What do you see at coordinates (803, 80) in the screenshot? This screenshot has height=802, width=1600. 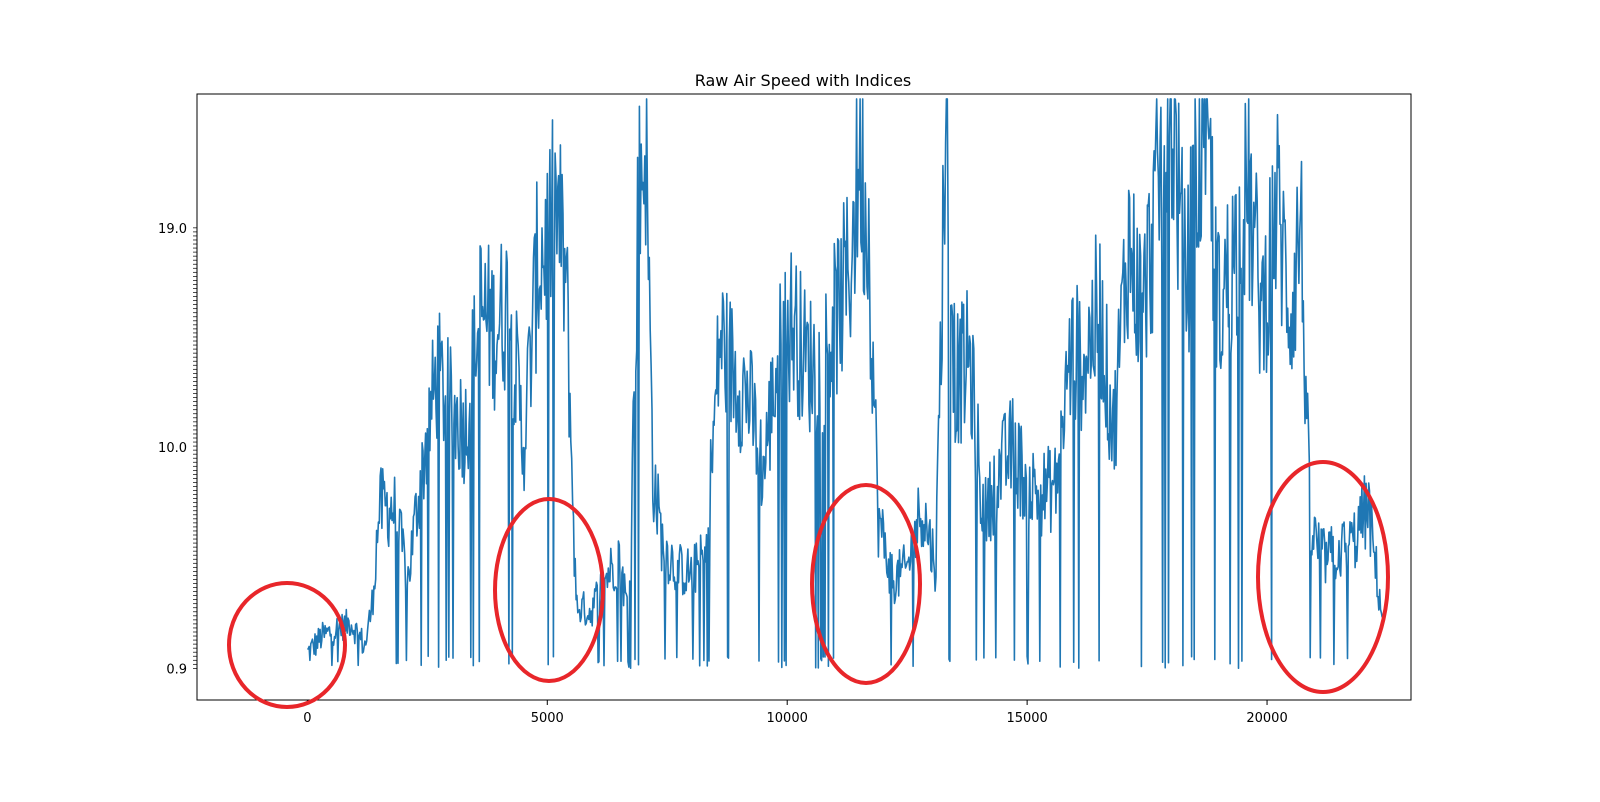 I see `chart-title: Raw Air Speed with Indices` at bounding box center [803, 80].